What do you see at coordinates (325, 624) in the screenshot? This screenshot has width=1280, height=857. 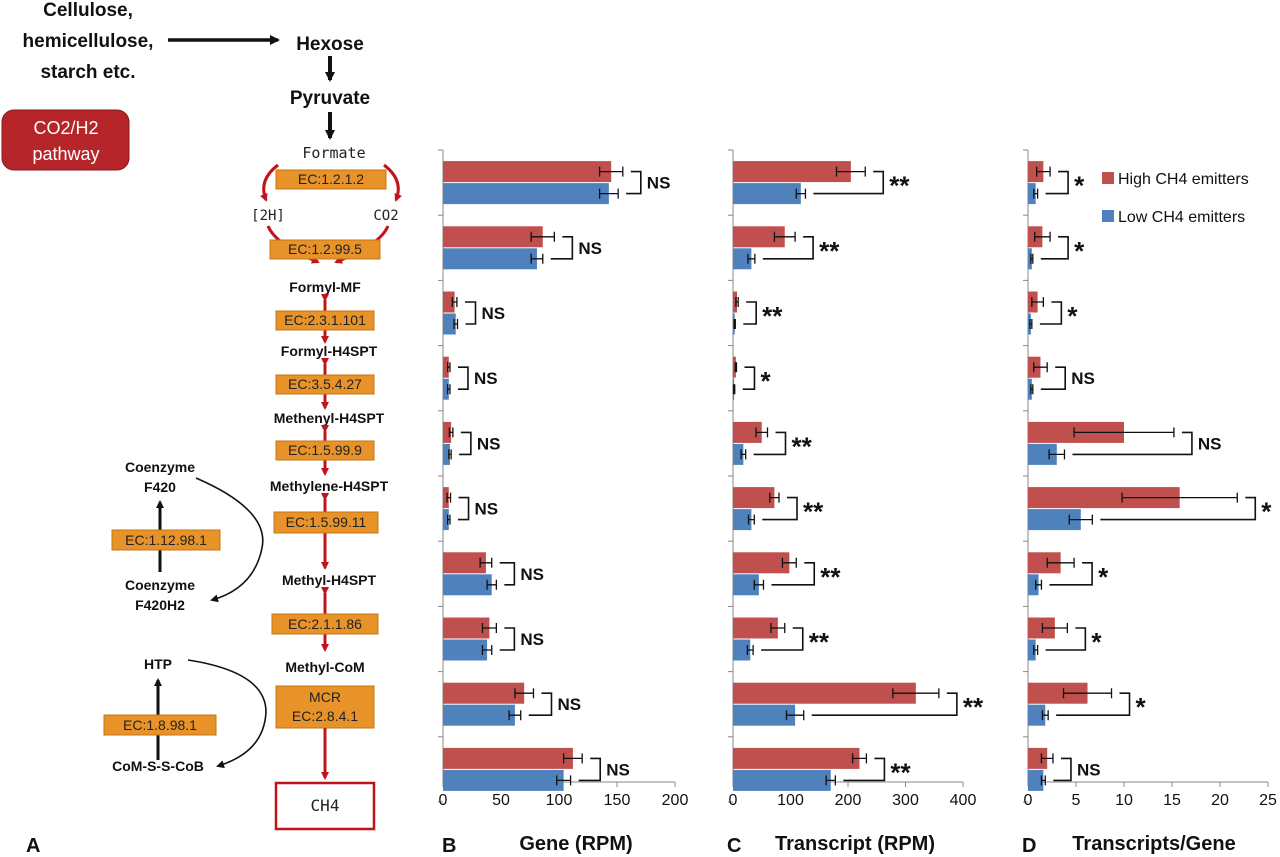 I see `ec-2-1-1-86-box` at bounding box center [325, 624].